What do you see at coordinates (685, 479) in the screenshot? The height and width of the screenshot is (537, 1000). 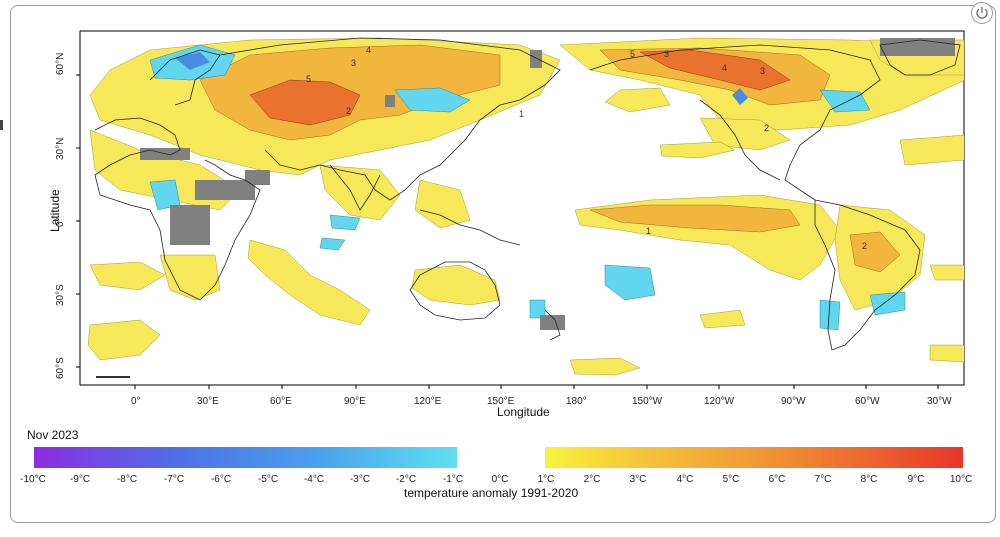 I see `colorbar-tick: 4°C` at bounding box center [685, 479].